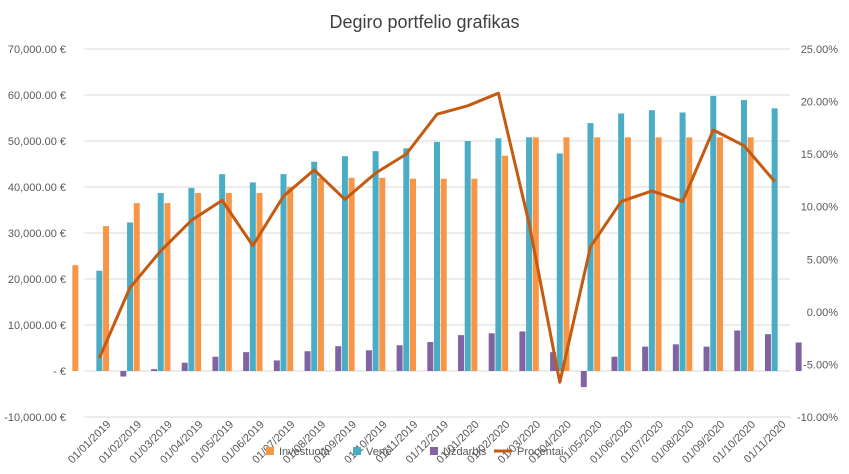 The width and height of the screenshot is (849, 474). Describe the element at coordinates (37, 280) in the screenshot. I see `left-tick-label: 20,000.00 €` at that location.